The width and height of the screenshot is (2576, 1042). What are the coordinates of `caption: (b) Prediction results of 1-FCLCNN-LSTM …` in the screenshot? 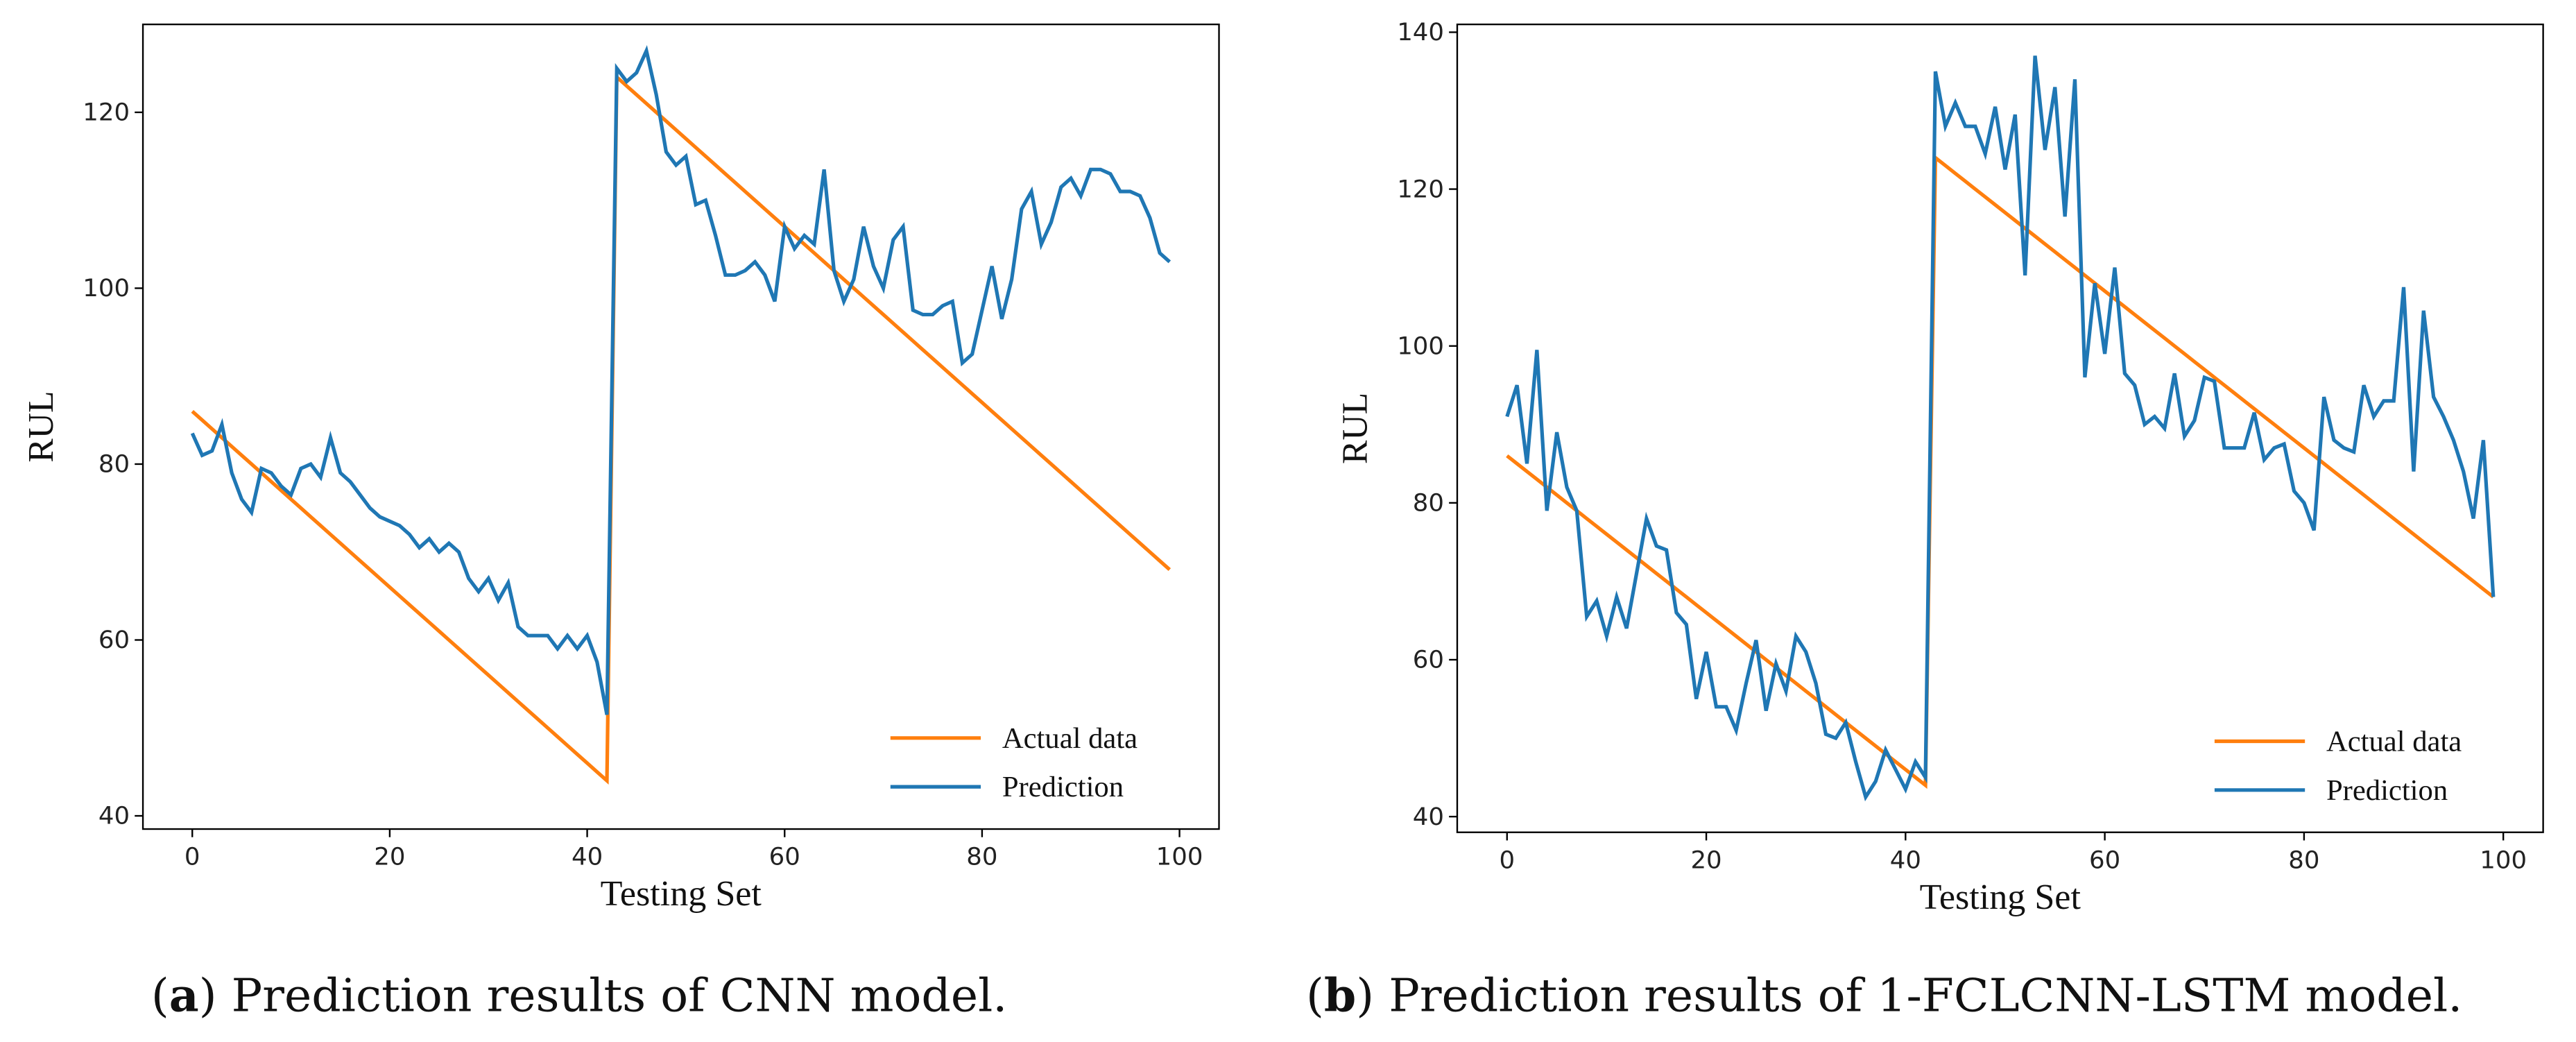 It's located at (1884, 995).